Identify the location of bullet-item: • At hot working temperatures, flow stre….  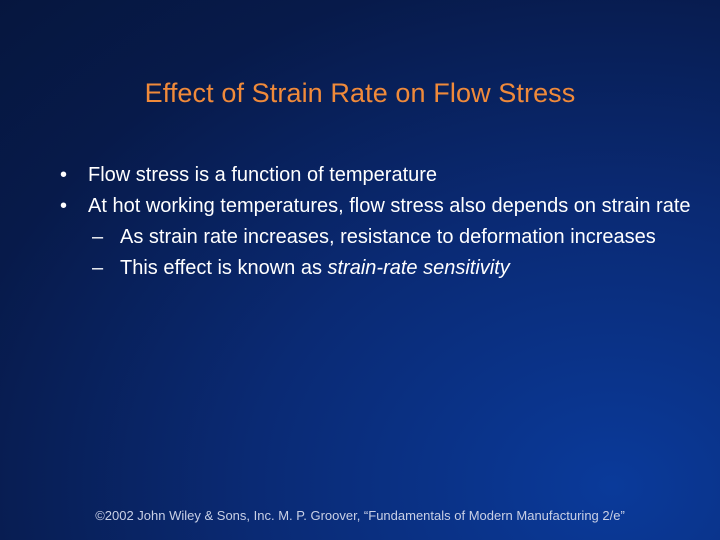
(378, 206).